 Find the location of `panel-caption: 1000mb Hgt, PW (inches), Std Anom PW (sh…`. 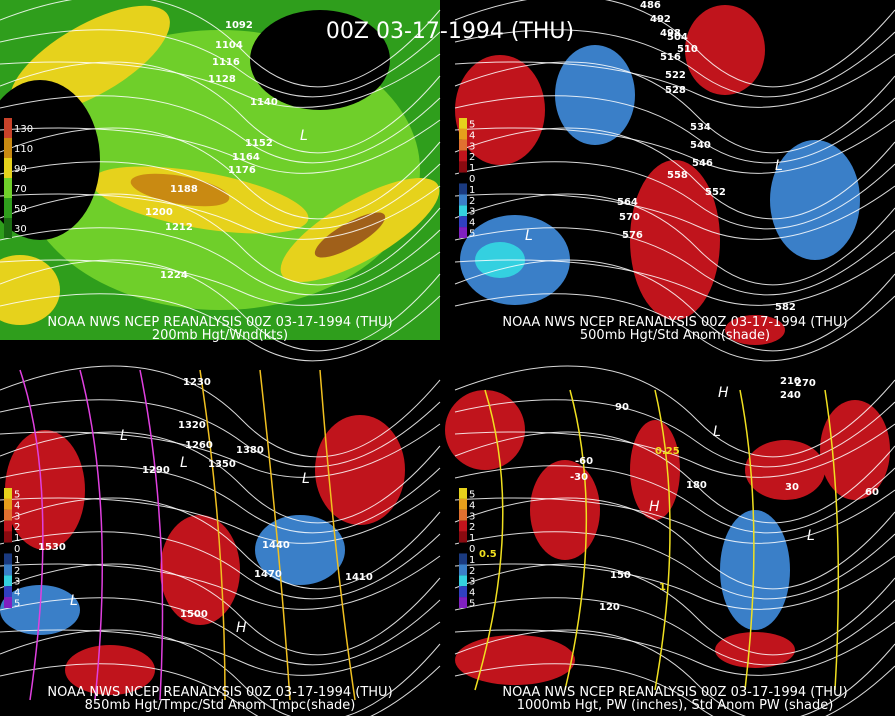

panel-caption: 1000mb Hgt, PW (inches), Std Anom PW (sh… is located at coordinates (675, 705).